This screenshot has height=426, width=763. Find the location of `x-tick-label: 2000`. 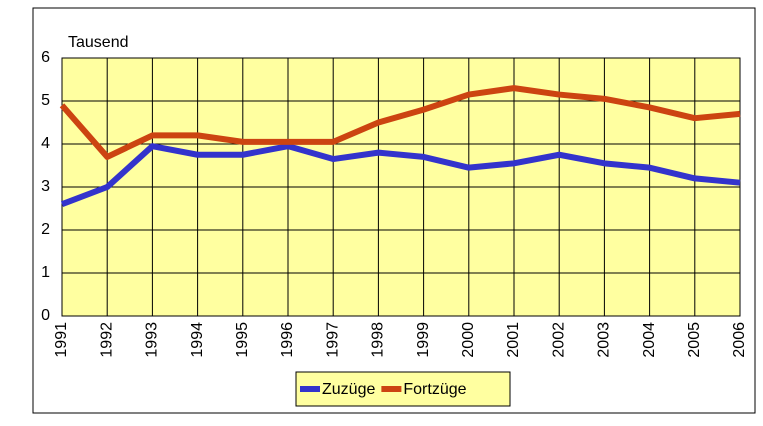

x-tick-label: 2000 is located at coordinates (468, 340).